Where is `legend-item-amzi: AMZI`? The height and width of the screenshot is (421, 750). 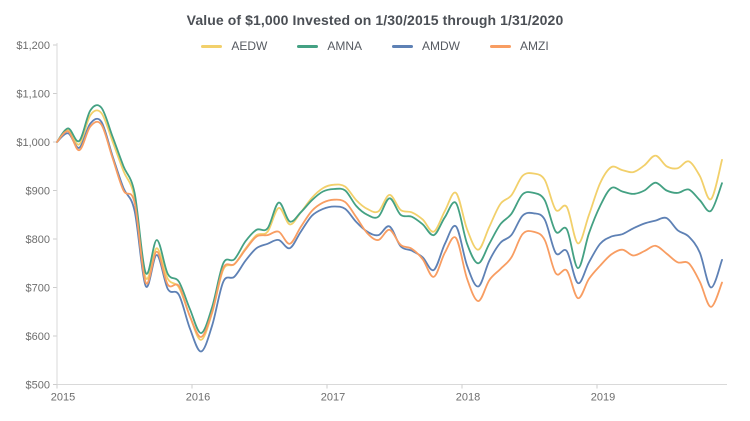 legend-item-amzi: AMZI is located at coordinates (519, 46).